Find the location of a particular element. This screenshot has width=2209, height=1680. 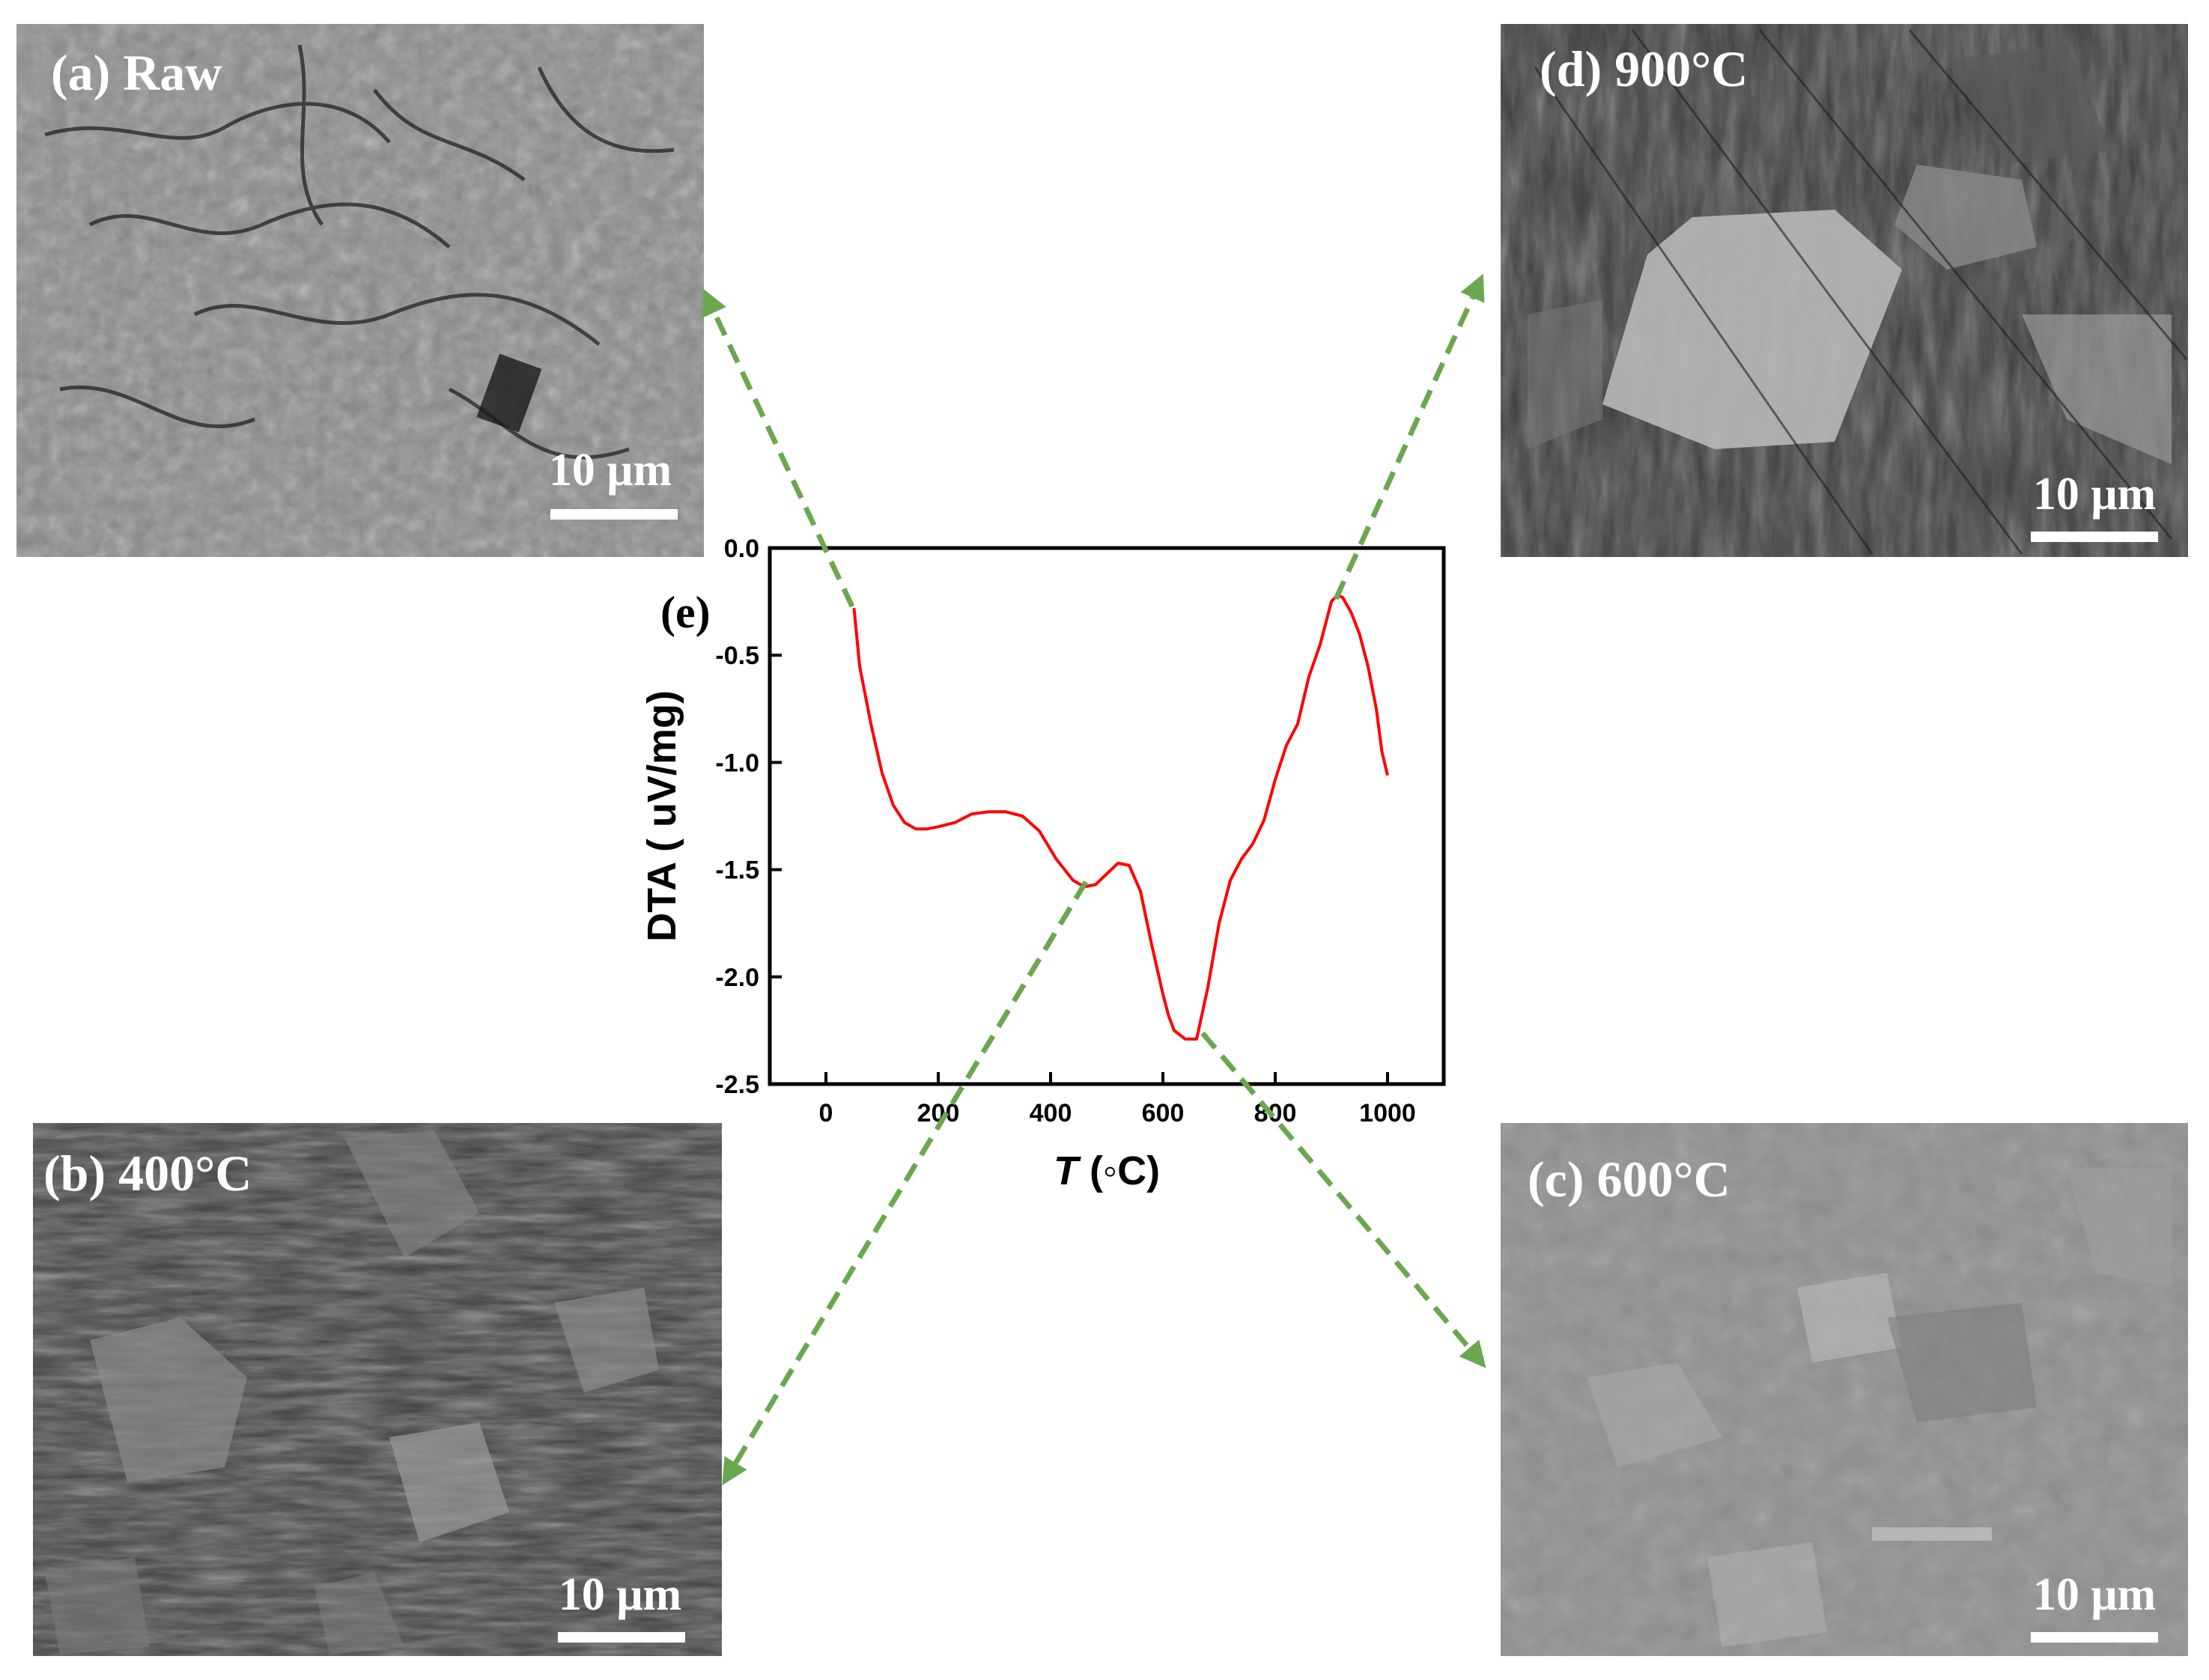

micrograph-panel-c: (c) 600°C 10 μm is located at coordinates (1844, 1389).